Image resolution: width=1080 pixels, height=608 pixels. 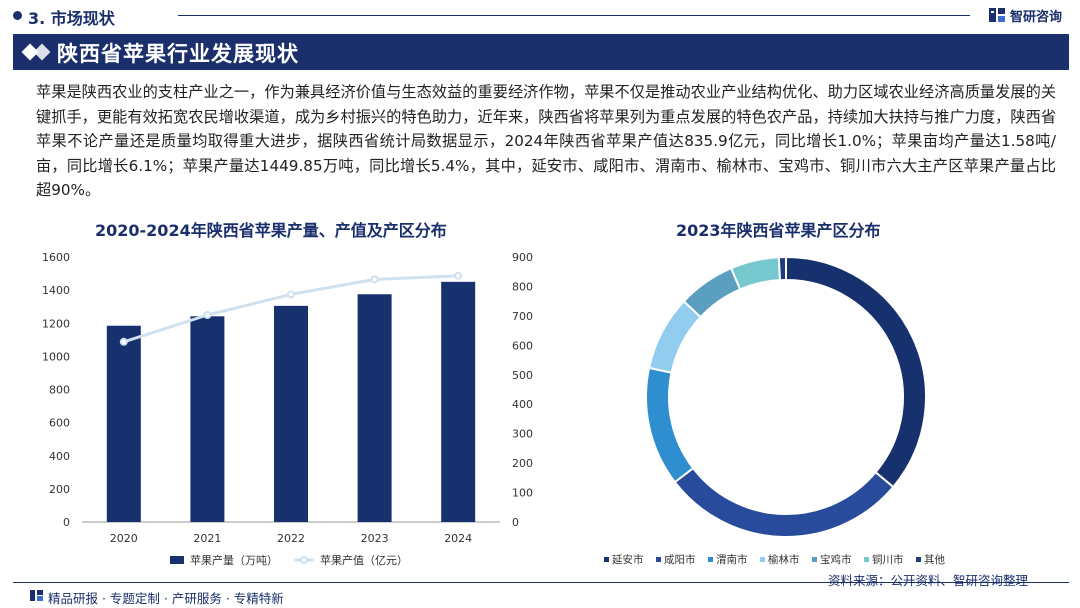 I want to click on y-left-tick-label: 600, so click(x=59, y=423).